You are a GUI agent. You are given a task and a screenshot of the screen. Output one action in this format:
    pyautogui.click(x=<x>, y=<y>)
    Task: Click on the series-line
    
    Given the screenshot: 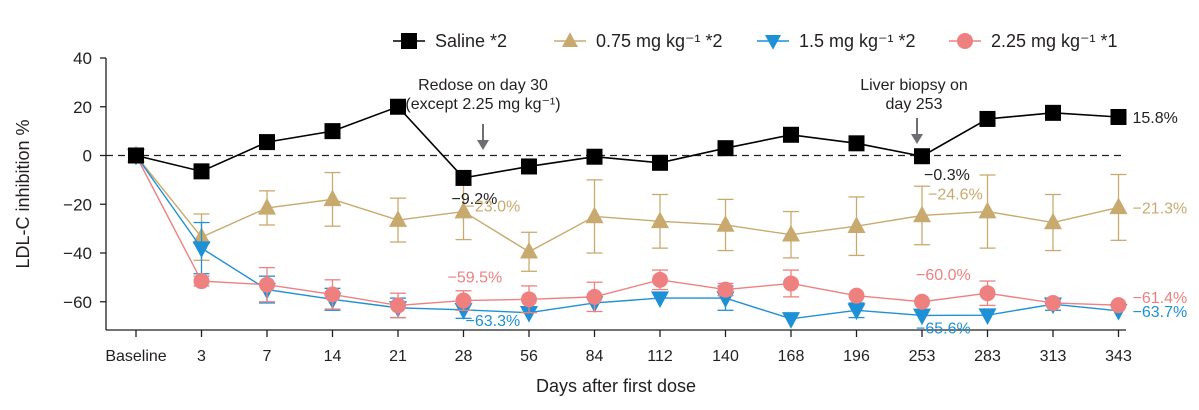 What is the action you would take?
    pyautogui.click(x=627, y=142)
    